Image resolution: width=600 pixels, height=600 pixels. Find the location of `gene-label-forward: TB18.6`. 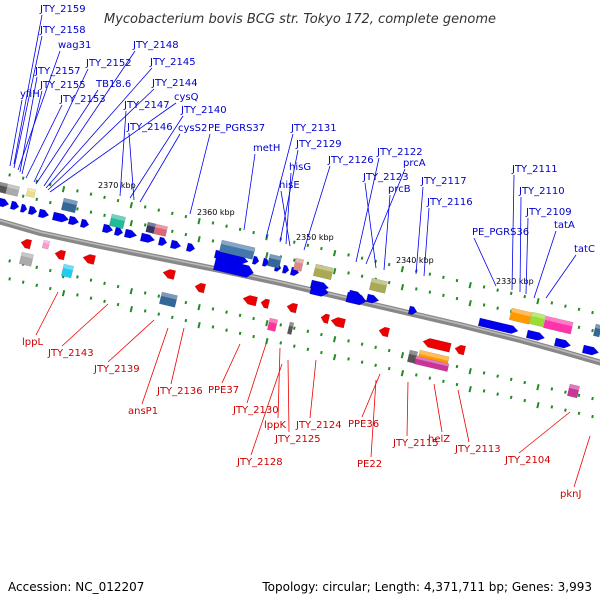

gene-label-forward: TB18.6 is located at coordinates (113, 84).